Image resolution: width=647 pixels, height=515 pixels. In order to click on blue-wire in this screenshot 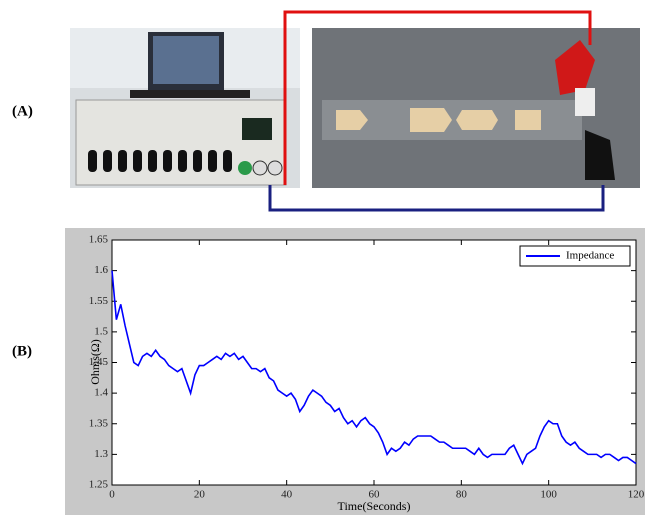, I will do `click(436, 198)`.